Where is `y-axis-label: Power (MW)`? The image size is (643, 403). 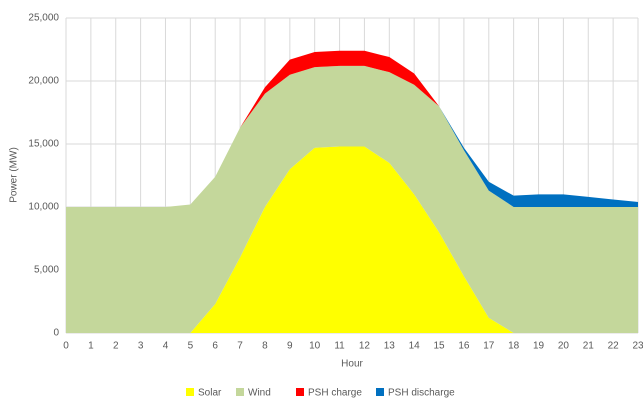 y-axis-label: Power (MW) is located at coordinates (14, 175).